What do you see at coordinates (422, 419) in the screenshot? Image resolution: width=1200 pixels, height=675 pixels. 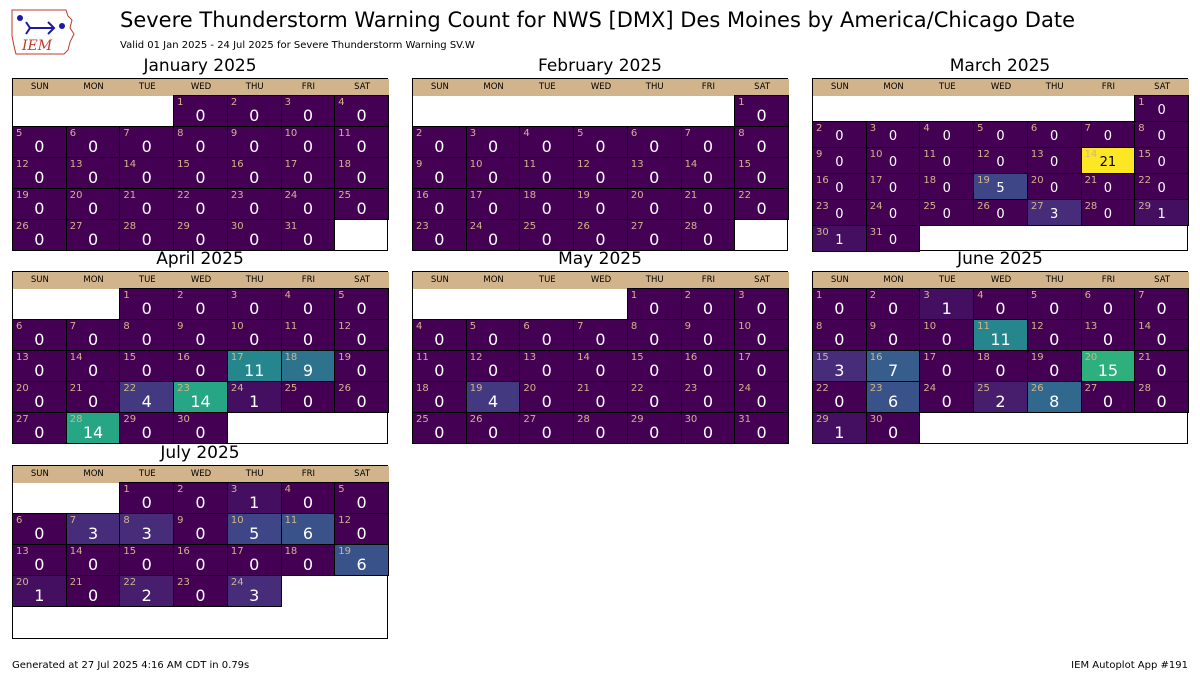 I see `day-number: 25` at bounding box center [422, 419].